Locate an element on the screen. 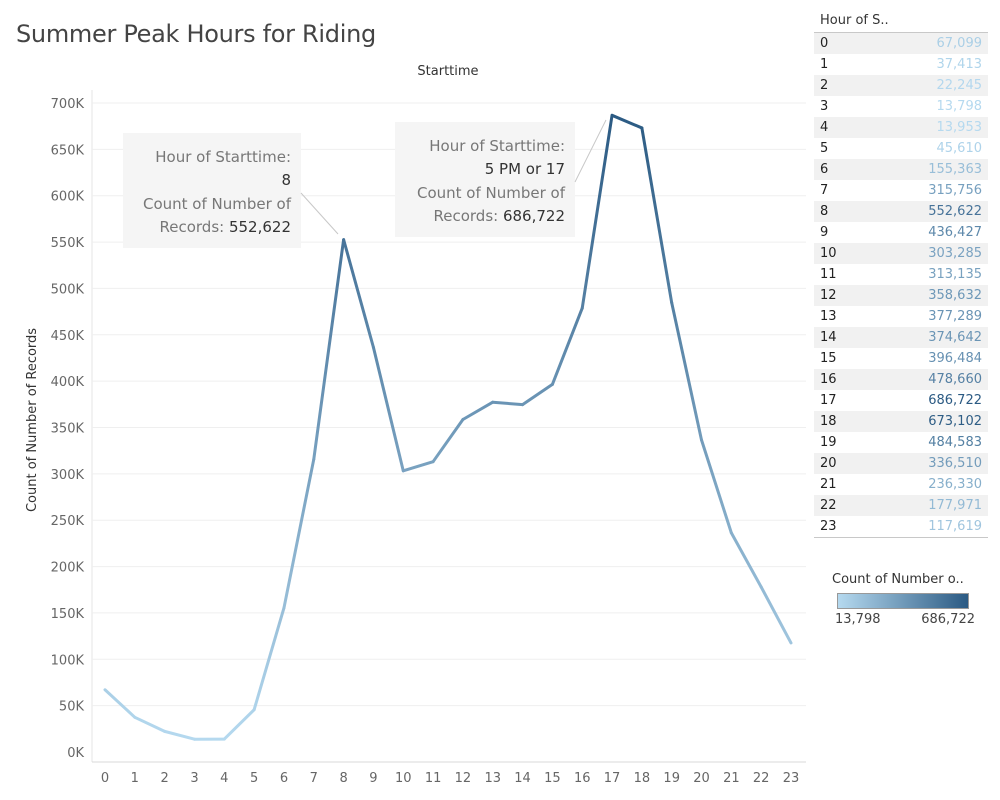 The width and height of the screenshot is (1000, 800). table-row: 20 336,510 is located at coordinates (901, 463).